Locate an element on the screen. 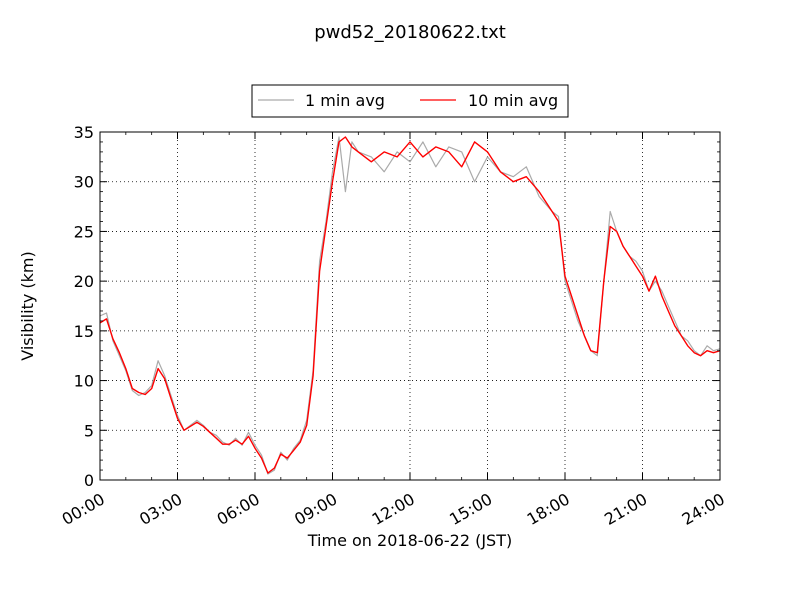  y-tick-label-15: 15 is located at coordinates (84, 331).